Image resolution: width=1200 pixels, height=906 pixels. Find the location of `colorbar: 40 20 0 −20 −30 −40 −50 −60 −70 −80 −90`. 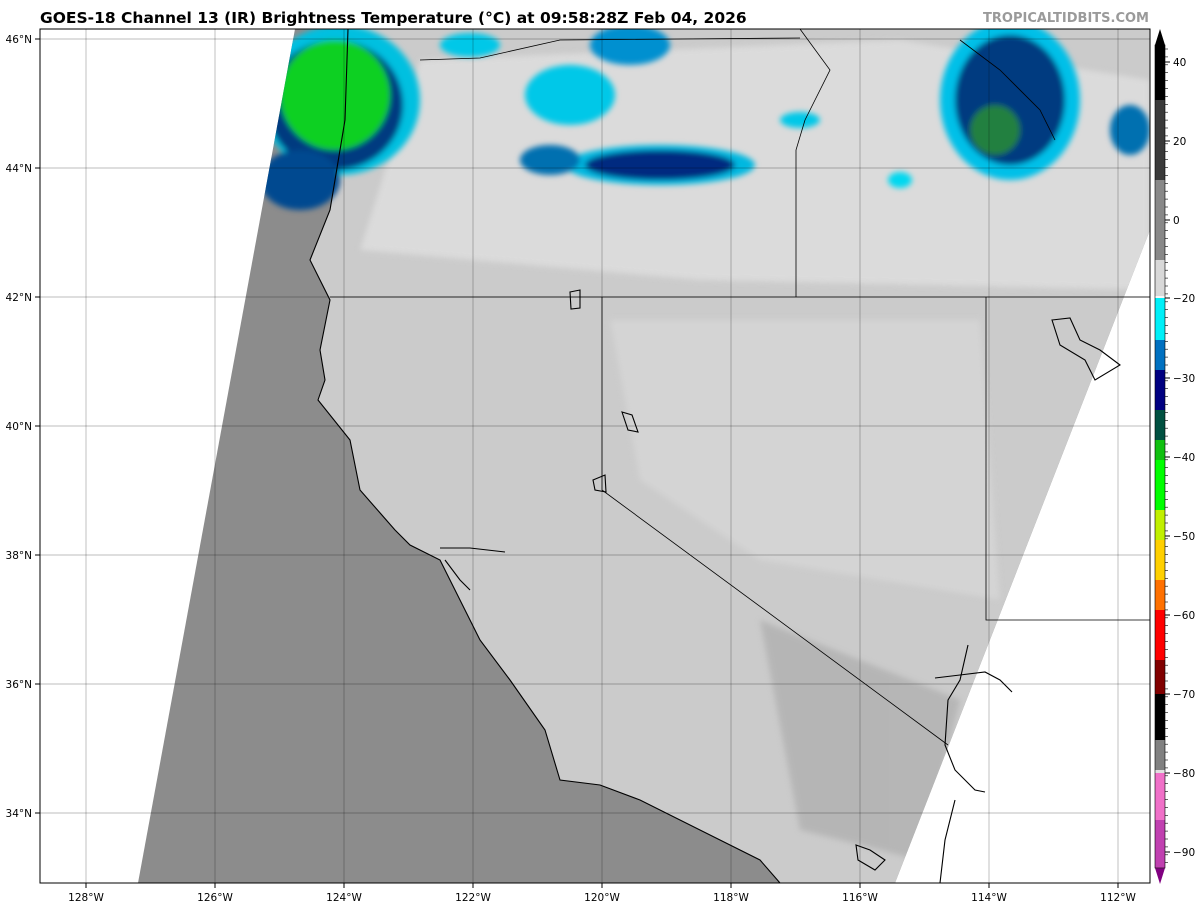

colorbar: 40 20 0 −20 −30 −40 −50 −60 −70 −80 −90 is located at coordinates (1174, 456).